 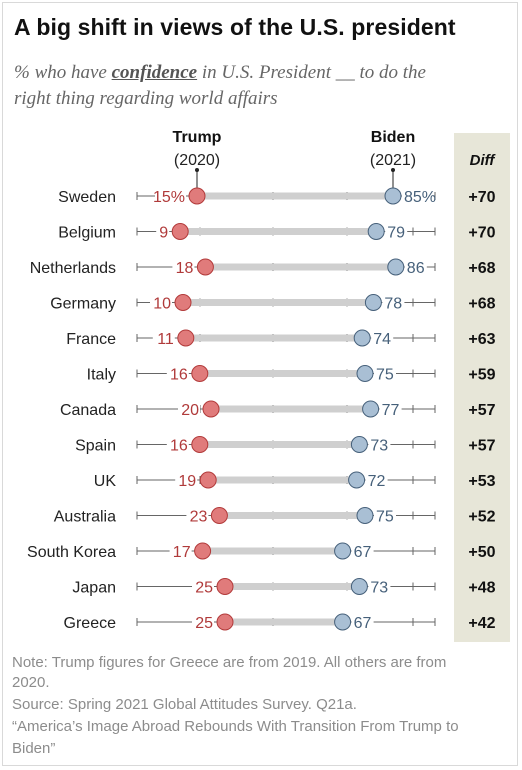 What do you see at coordinates (377, 481) in the screenshot?
I see `biden-value-label: 72` at bounding box center [377, 481].